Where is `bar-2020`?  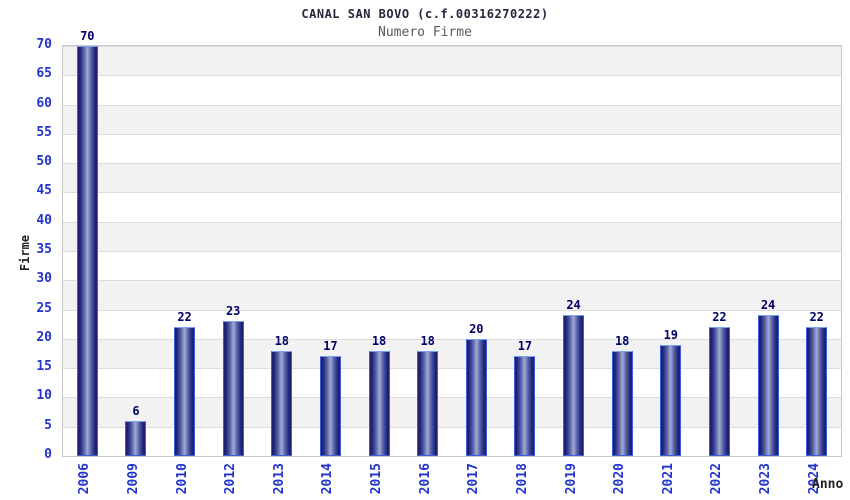 bar-2020 is located at coordinates (622, 403).